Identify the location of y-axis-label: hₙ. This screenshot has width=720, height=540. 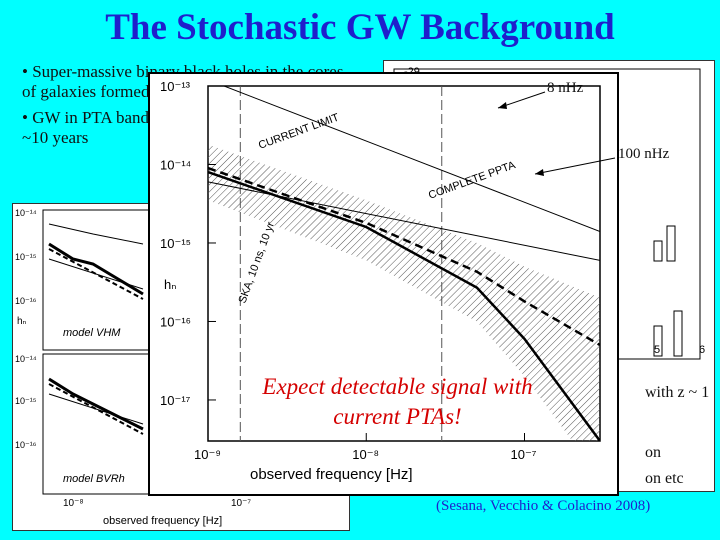
(170, 284).